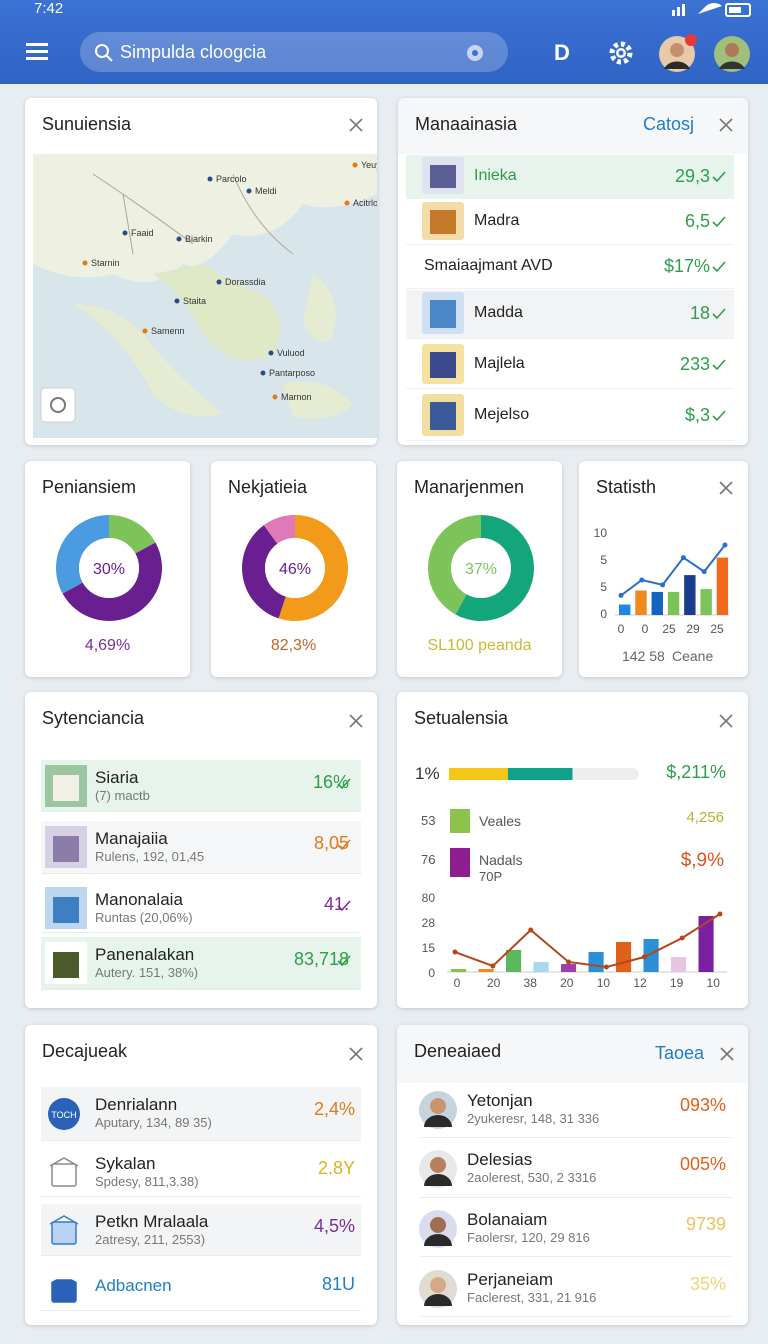 The height and width of the screenshot is (1344, 768). Describe the element at coordinates (294, 52) in the screenshot. I see `search-box: Simpulda cloogcia` at that location.